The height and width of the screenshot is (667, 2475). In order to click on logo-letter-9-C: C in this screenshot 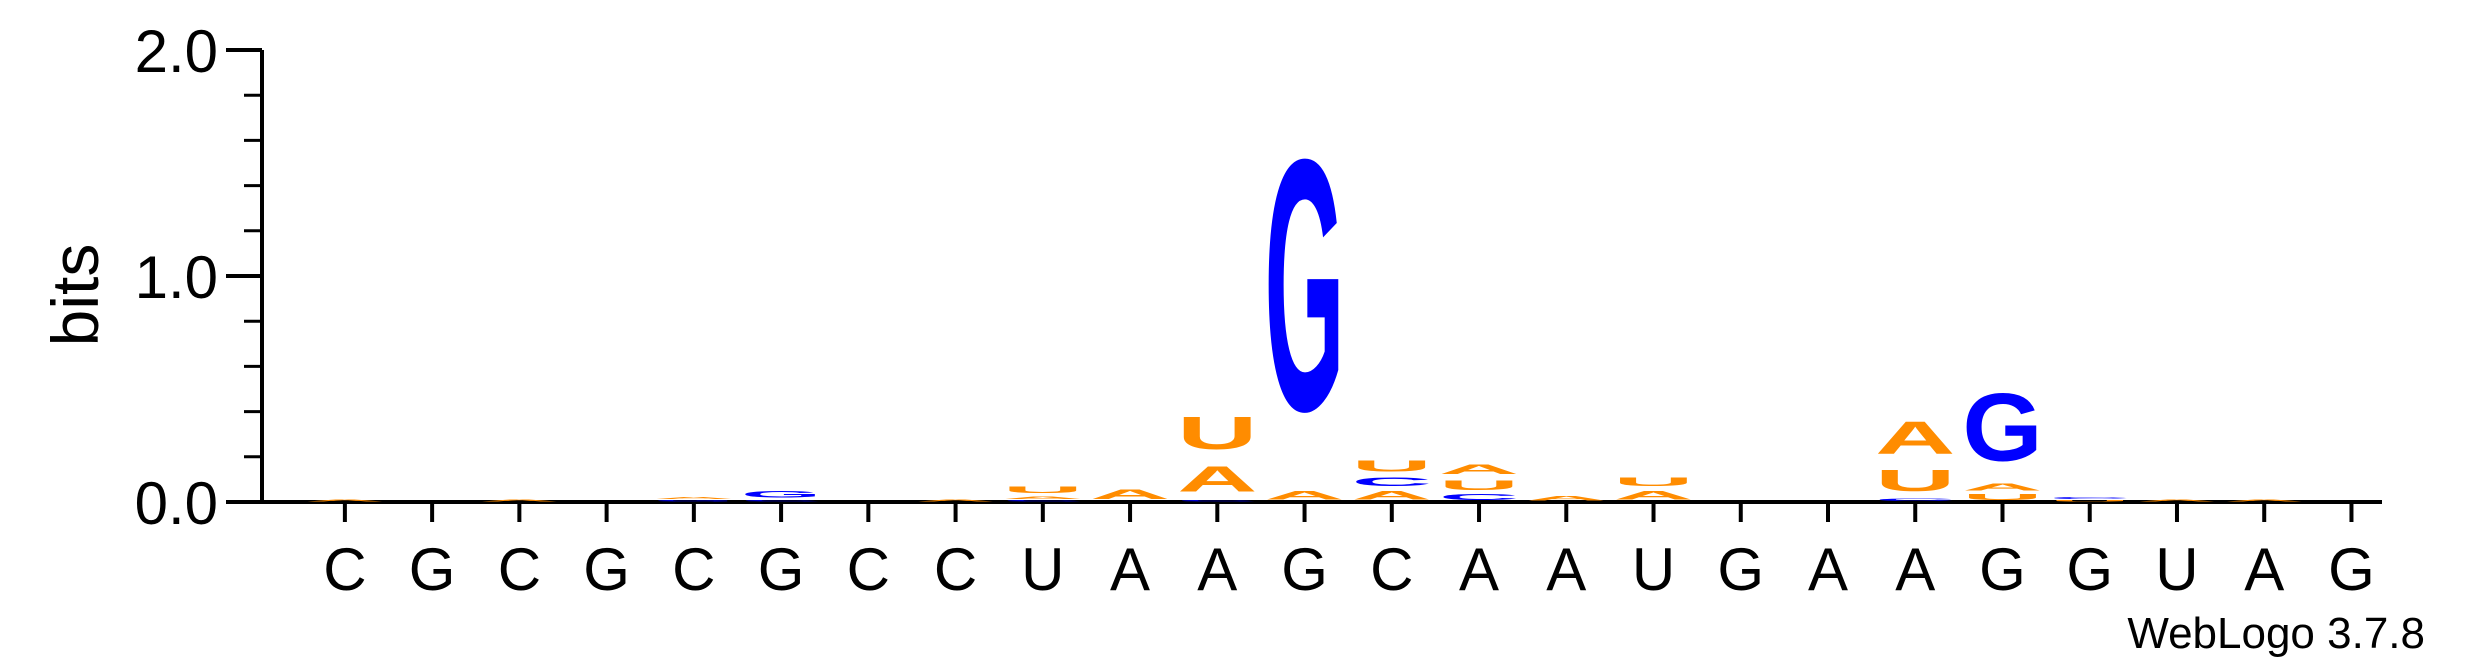, I will do `click(1043, 501)`.